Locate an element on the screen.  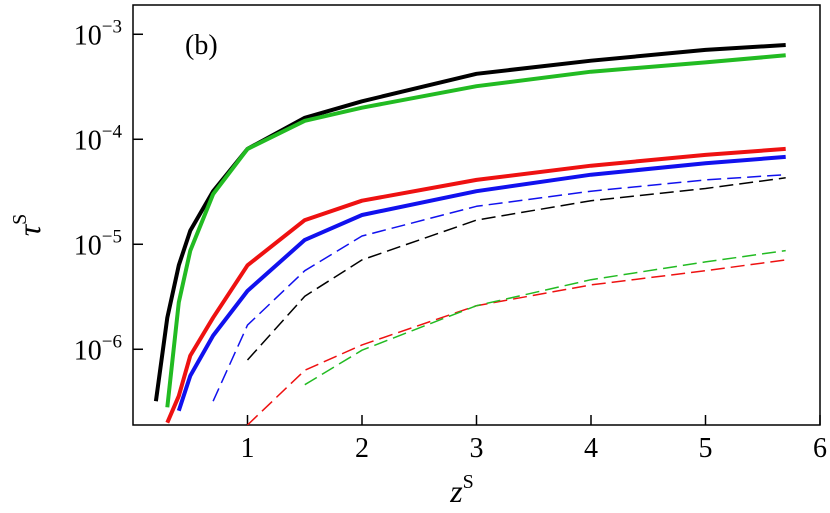
x-tick-label: 5 is located at coordinates (706, 448).